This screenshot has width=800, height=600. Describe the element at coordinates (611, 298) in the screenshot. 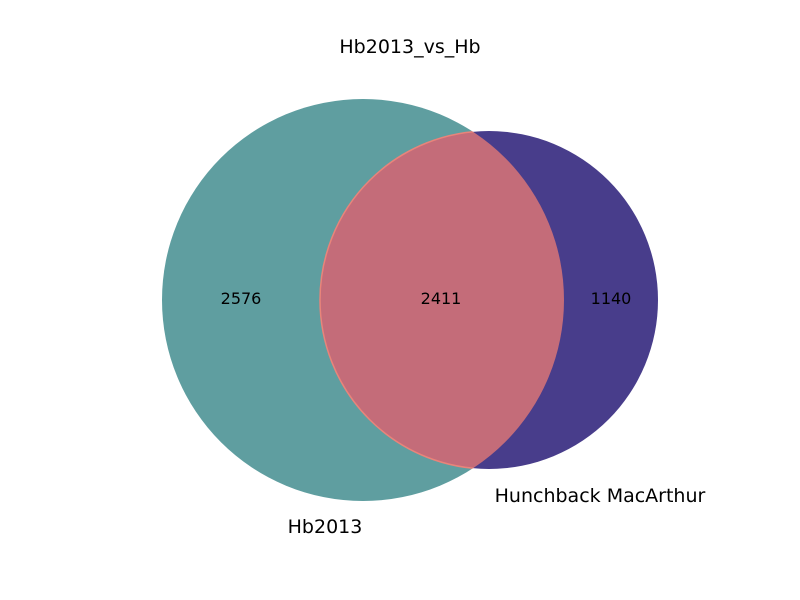

I see `set-b-only-count: 1140` at that location.